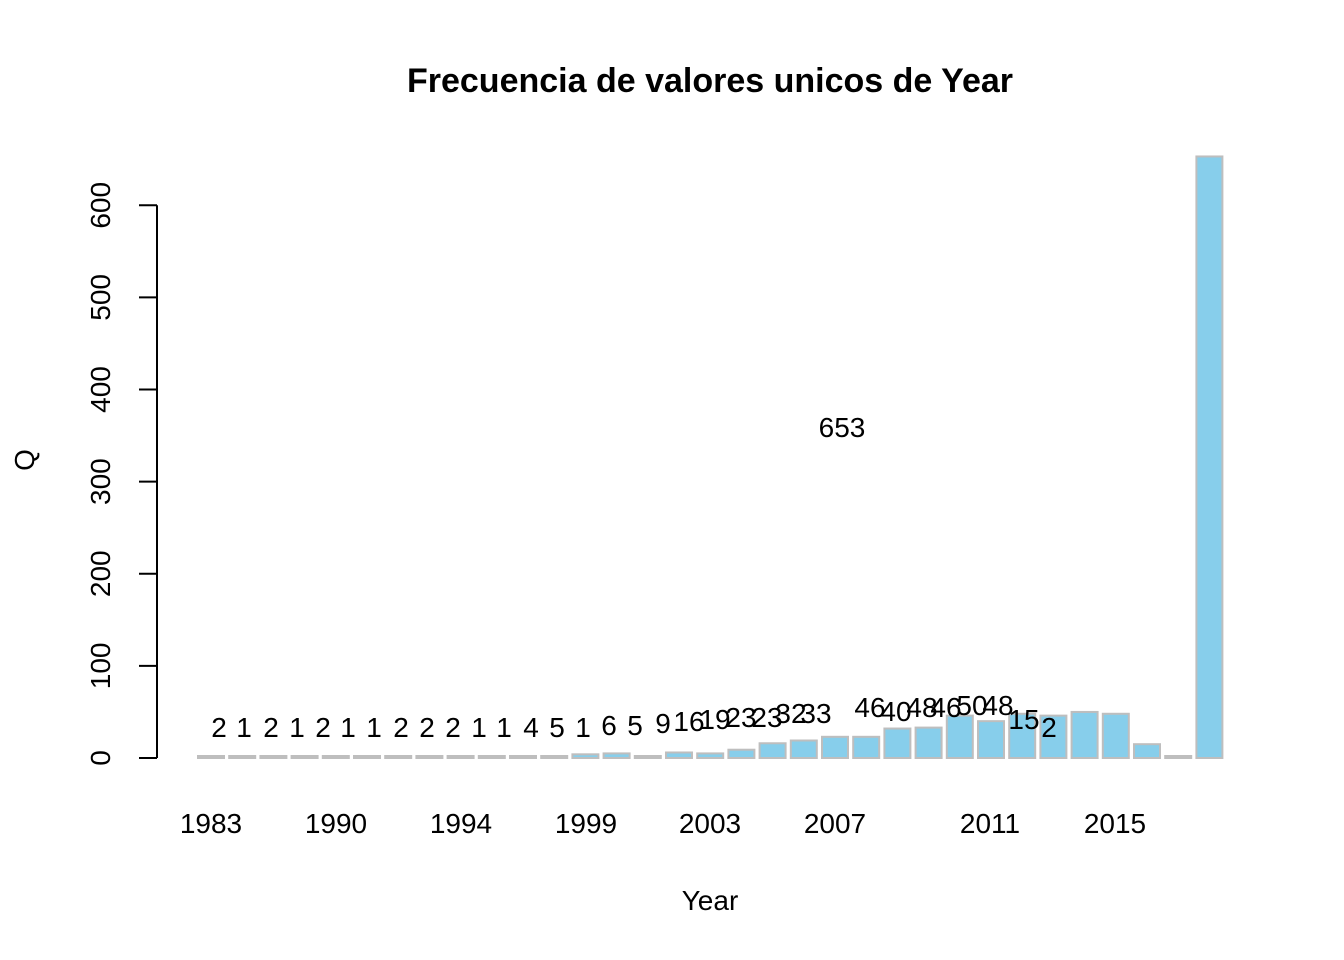 This screenshot has width=1344, height=960. What do you see at coordinates (710, 900) in the screenshot?
I see `x-axis-label: Year` at bounding box center [710, 900].